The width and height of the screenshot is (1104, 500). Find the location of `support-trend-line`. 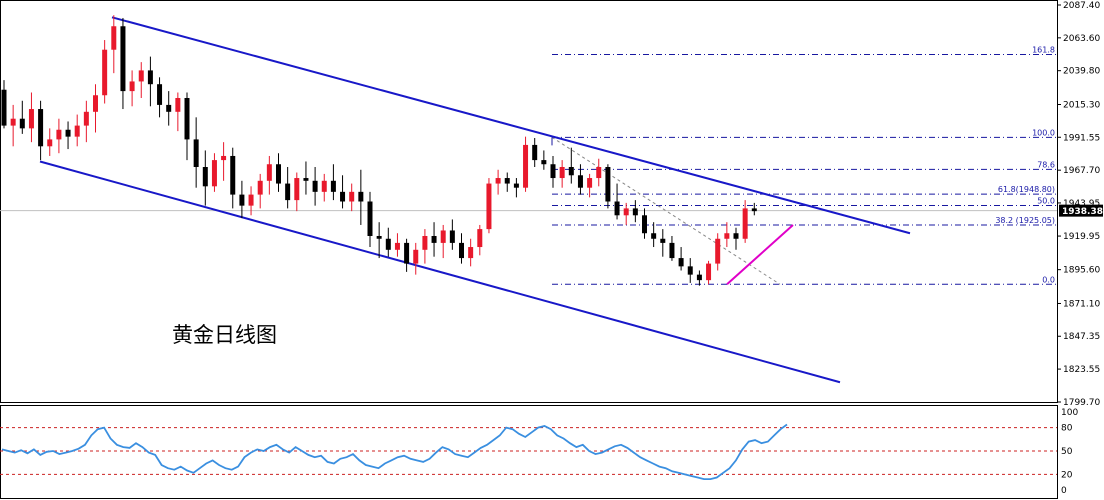

support-trend-line is located at coordinates (760, 255).